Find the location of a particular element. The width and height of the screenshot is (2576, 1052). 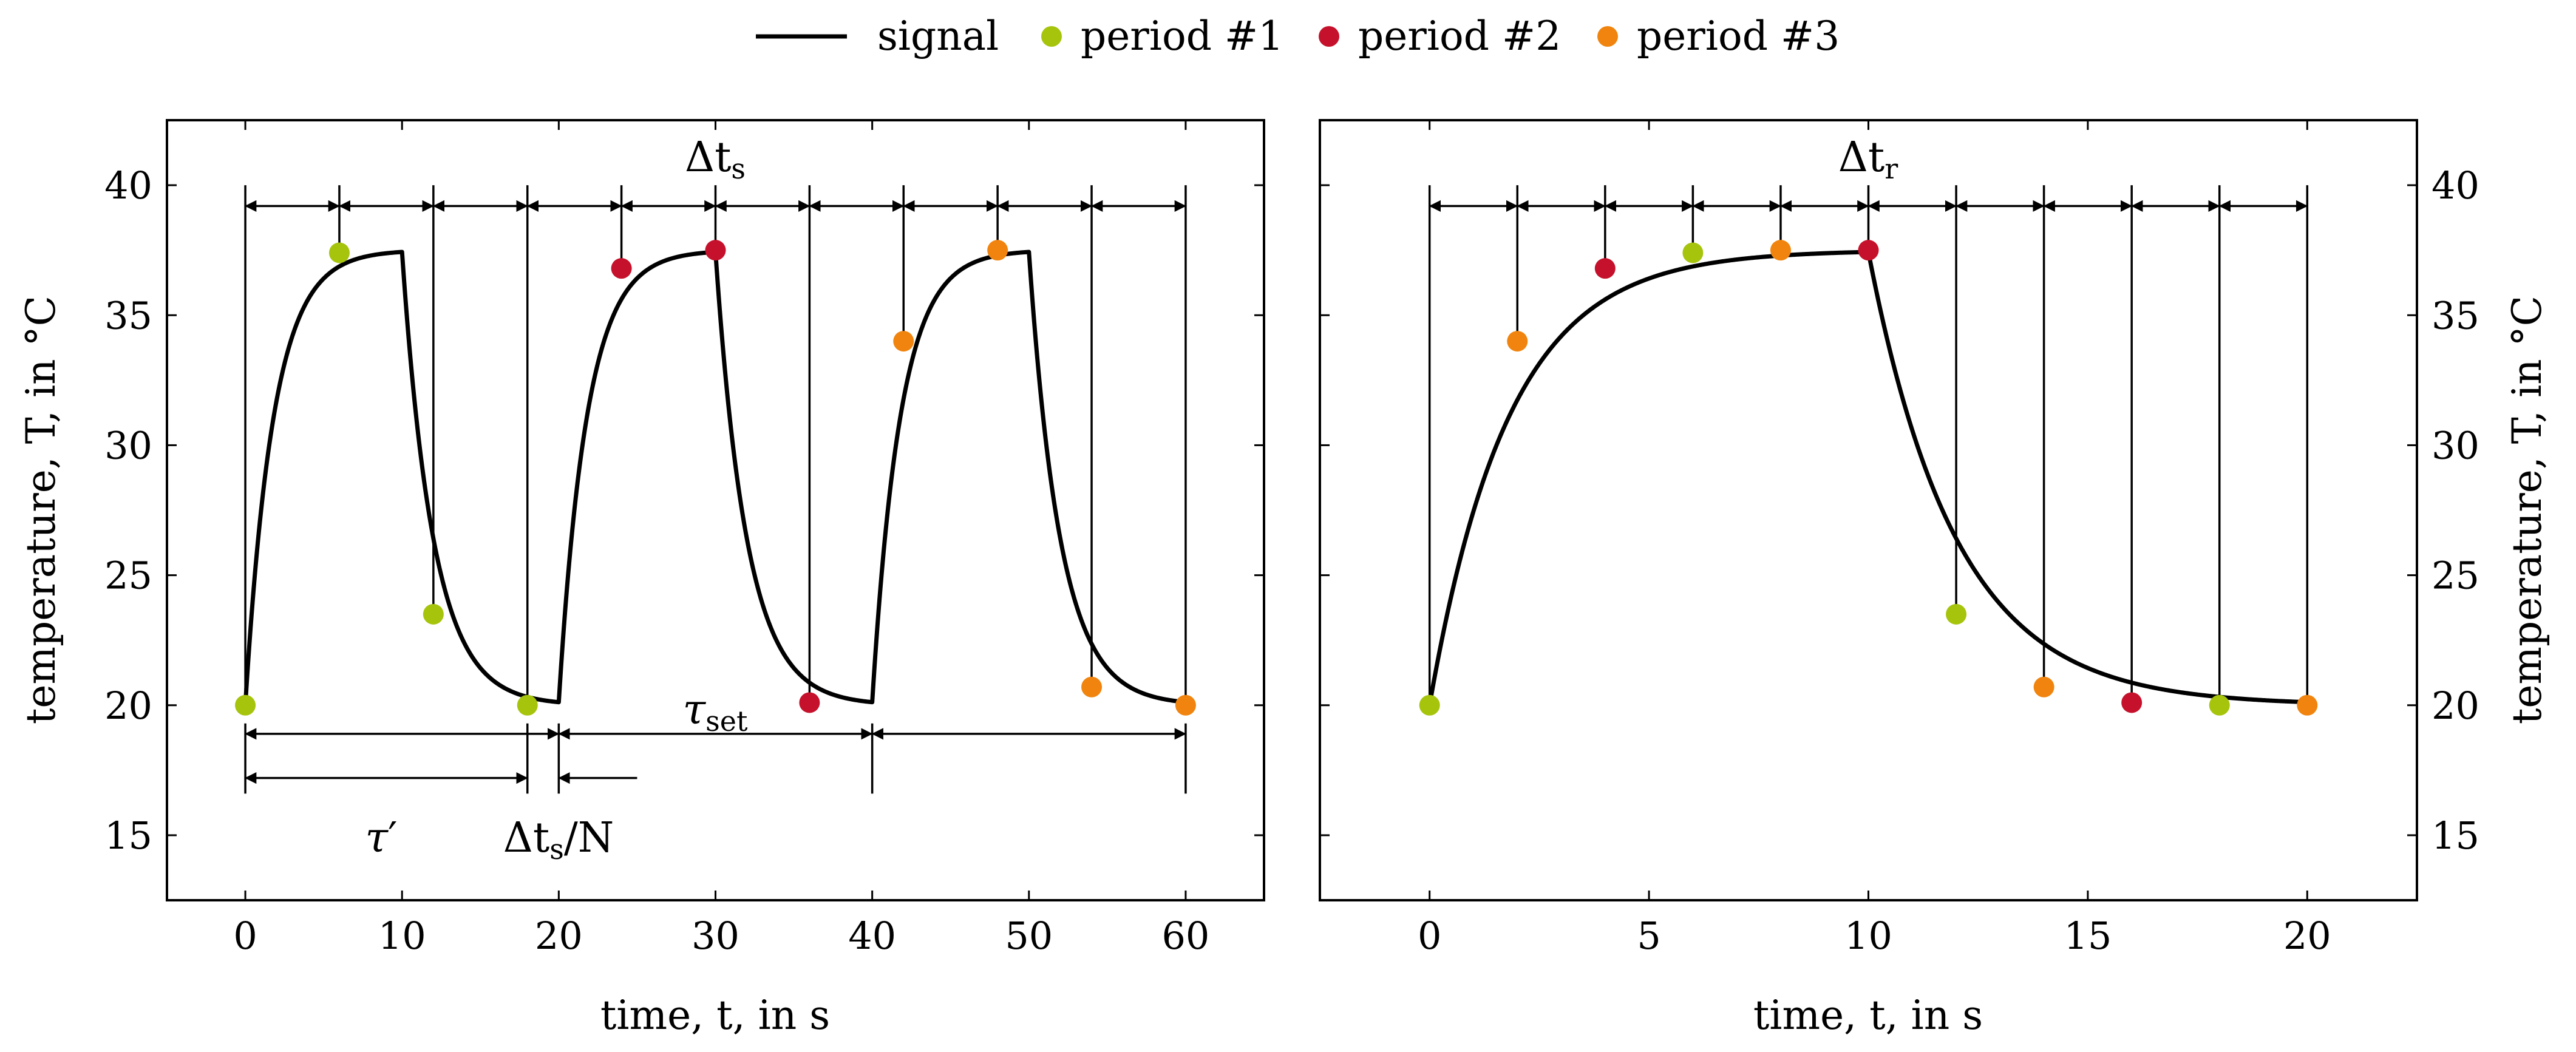

legend-period2-label: period #2 is located at coordinates (1459, 36).